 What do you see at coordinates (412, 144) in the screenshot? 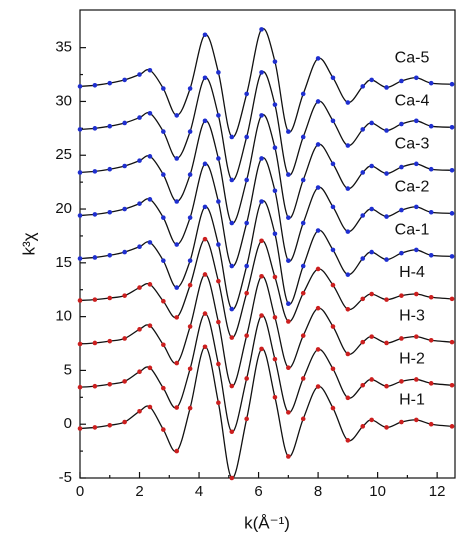
I see `series-label: Ca-3` at bounding box center [412, 144].